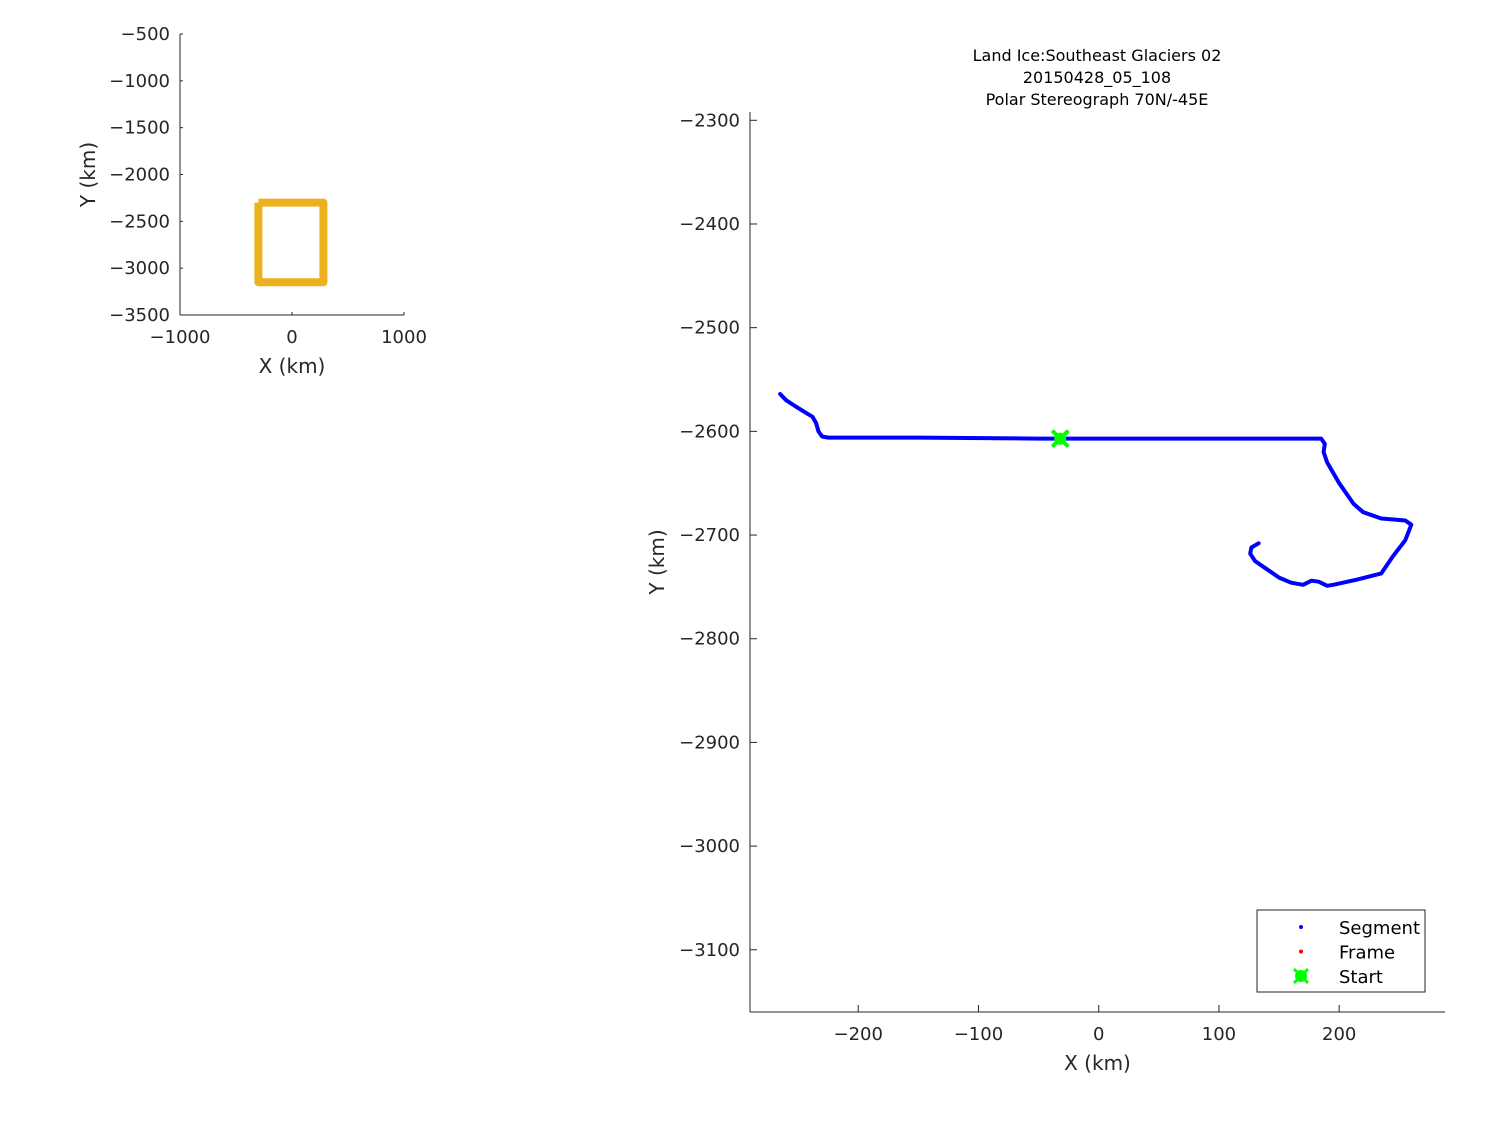 The image size is (1500, 1125). Describe the element at coordinates (139, 315) in the screenshot. I see `y-tick-label: −3500` at that location.